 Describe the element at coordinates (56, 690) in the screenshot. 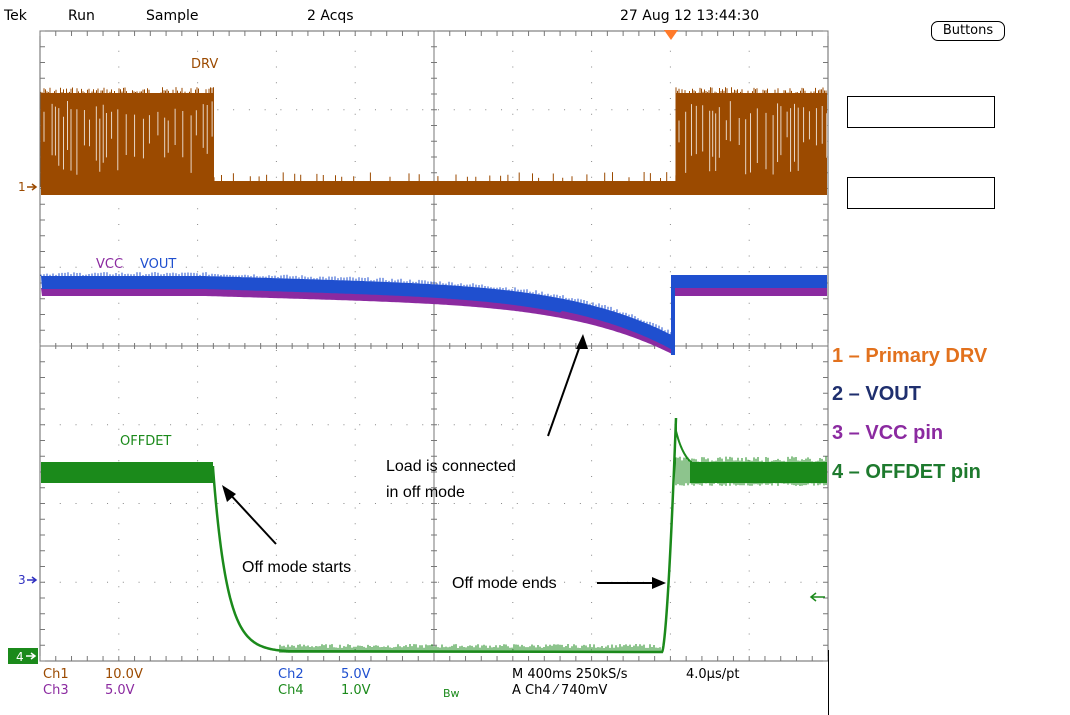

I see `ch3-label: Ch3` at that location.